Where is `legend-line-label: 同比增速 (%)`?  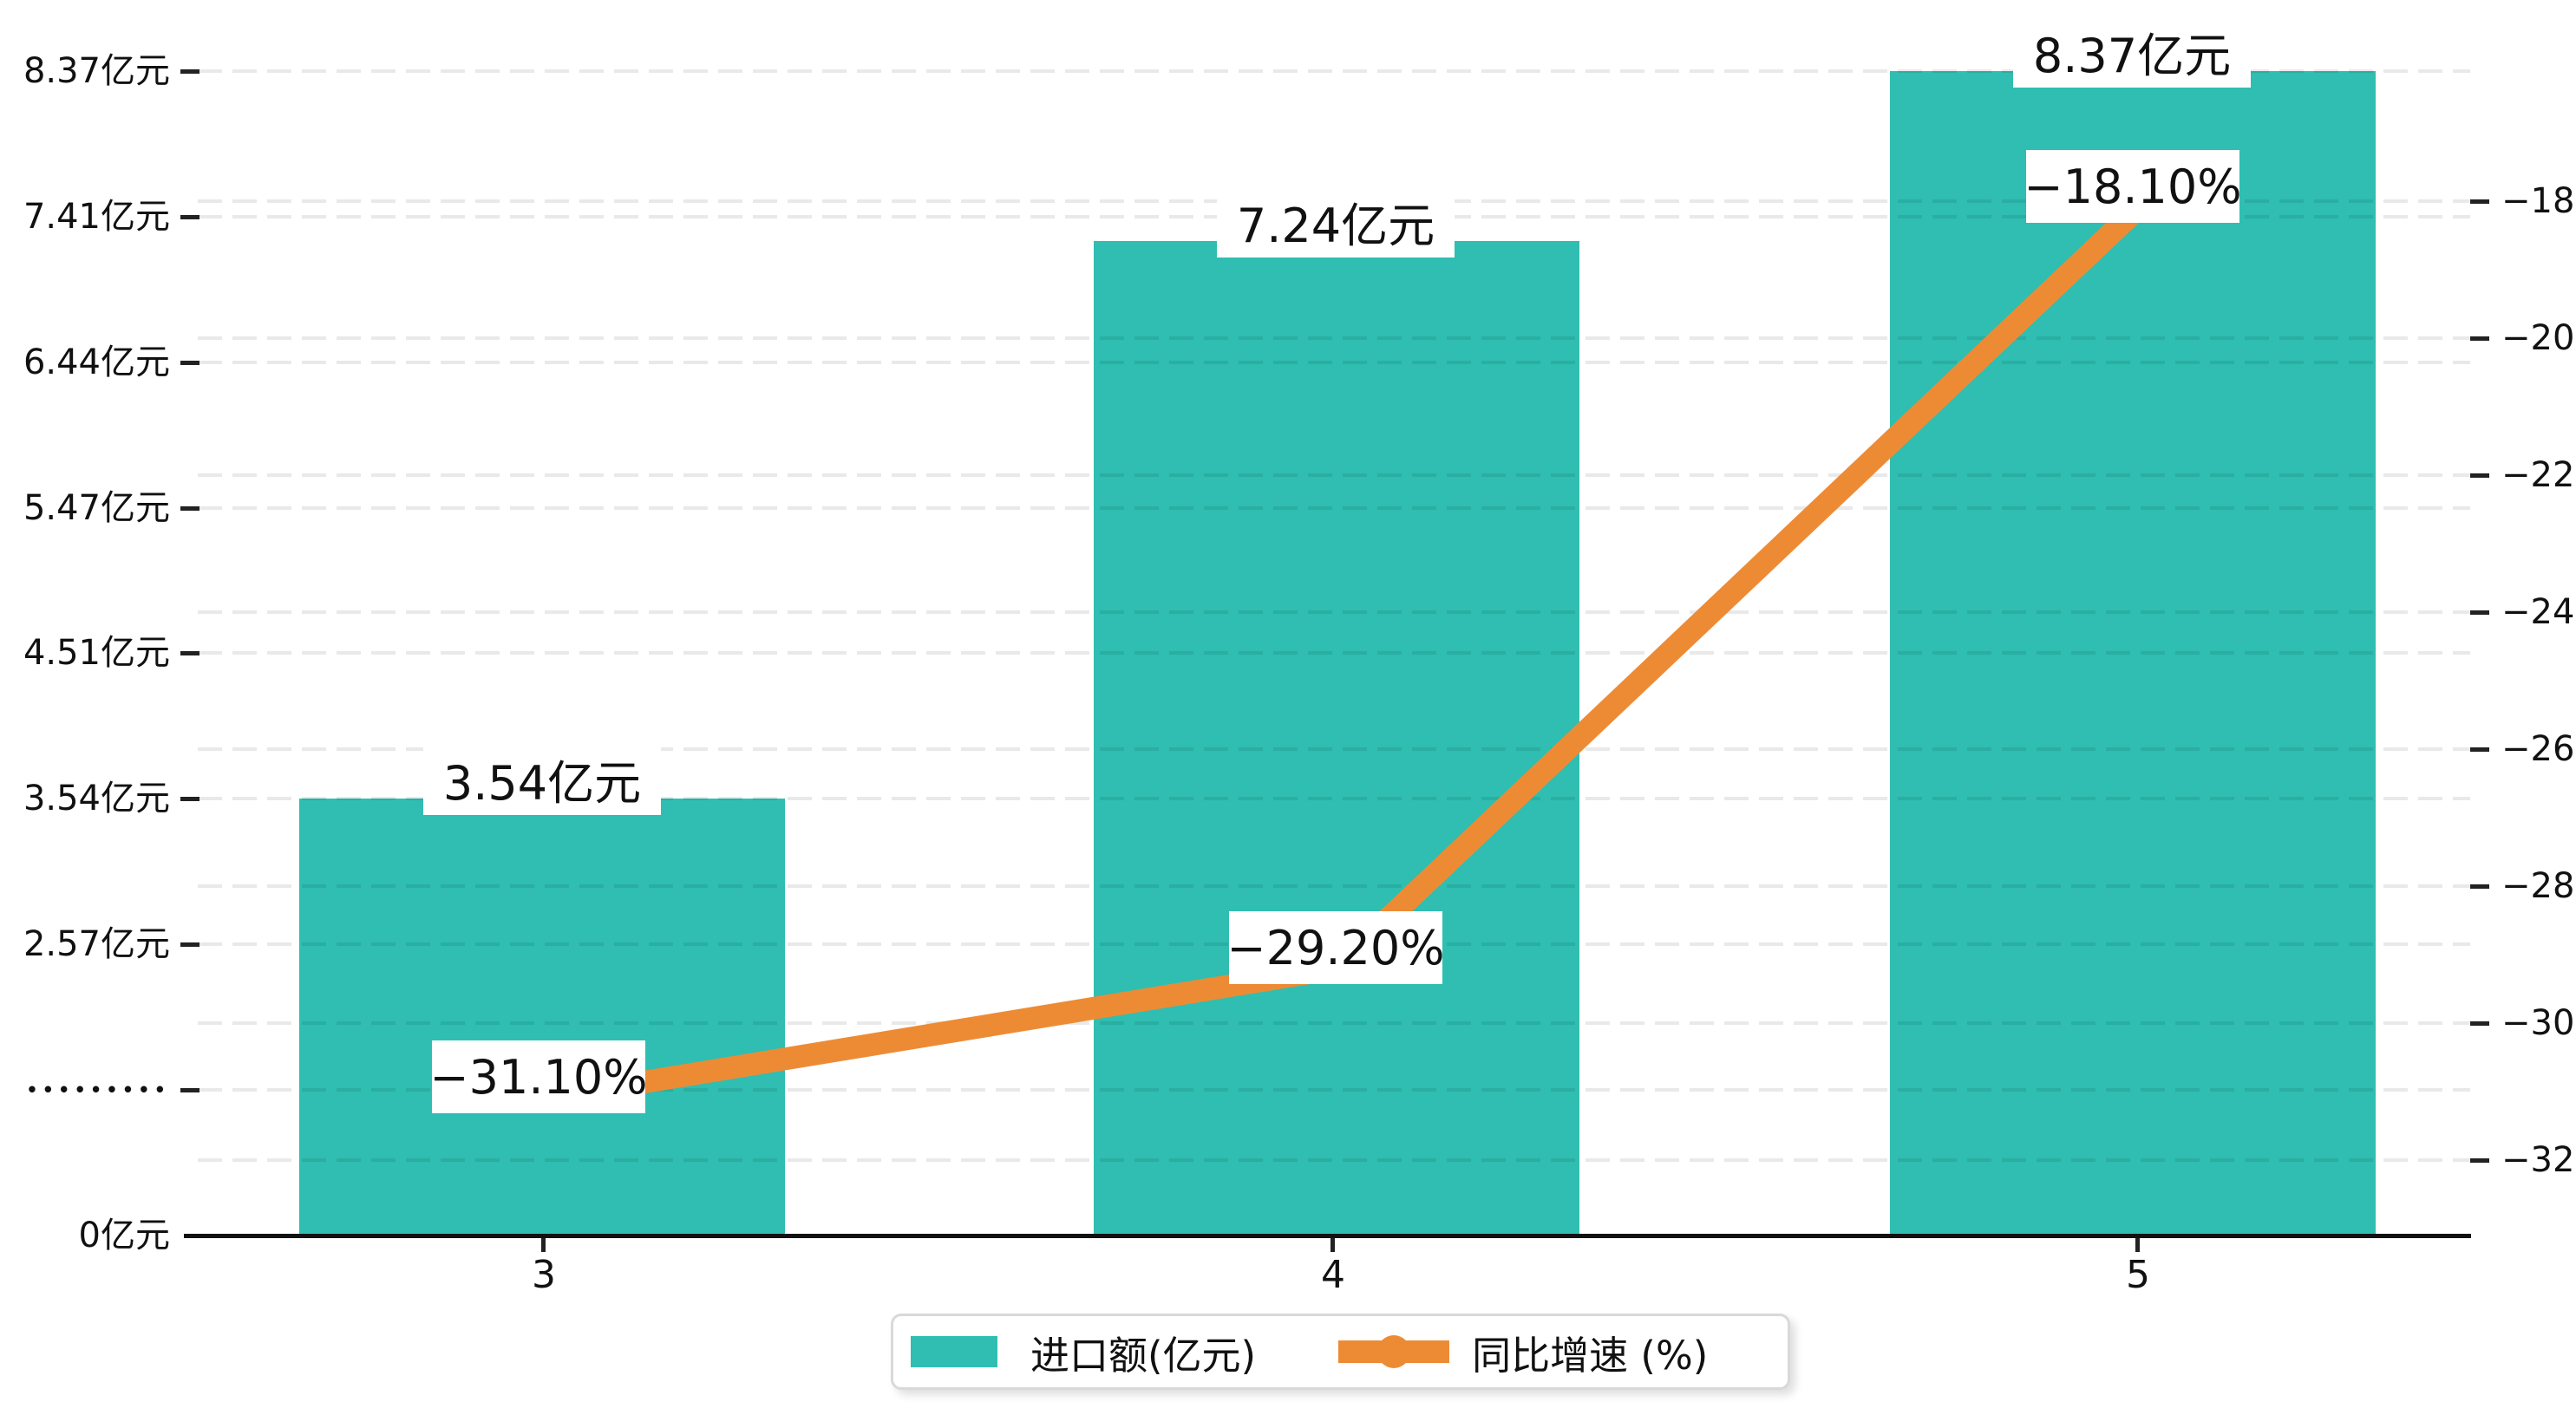
legend-line-label: 同比增速 (%) is located at coordinates (1590, 1355).